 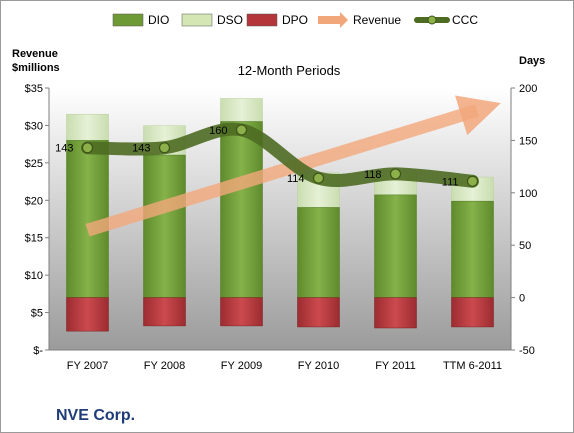 I want to click on legend-label-ccc: CCC, so click(x=465, y=20).